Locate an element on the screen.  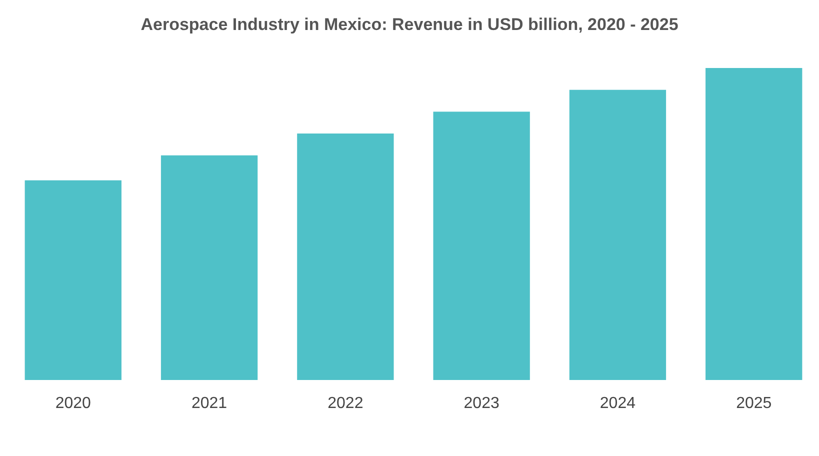
x-tick-label: 2024 is located at coordinates (618, 403).